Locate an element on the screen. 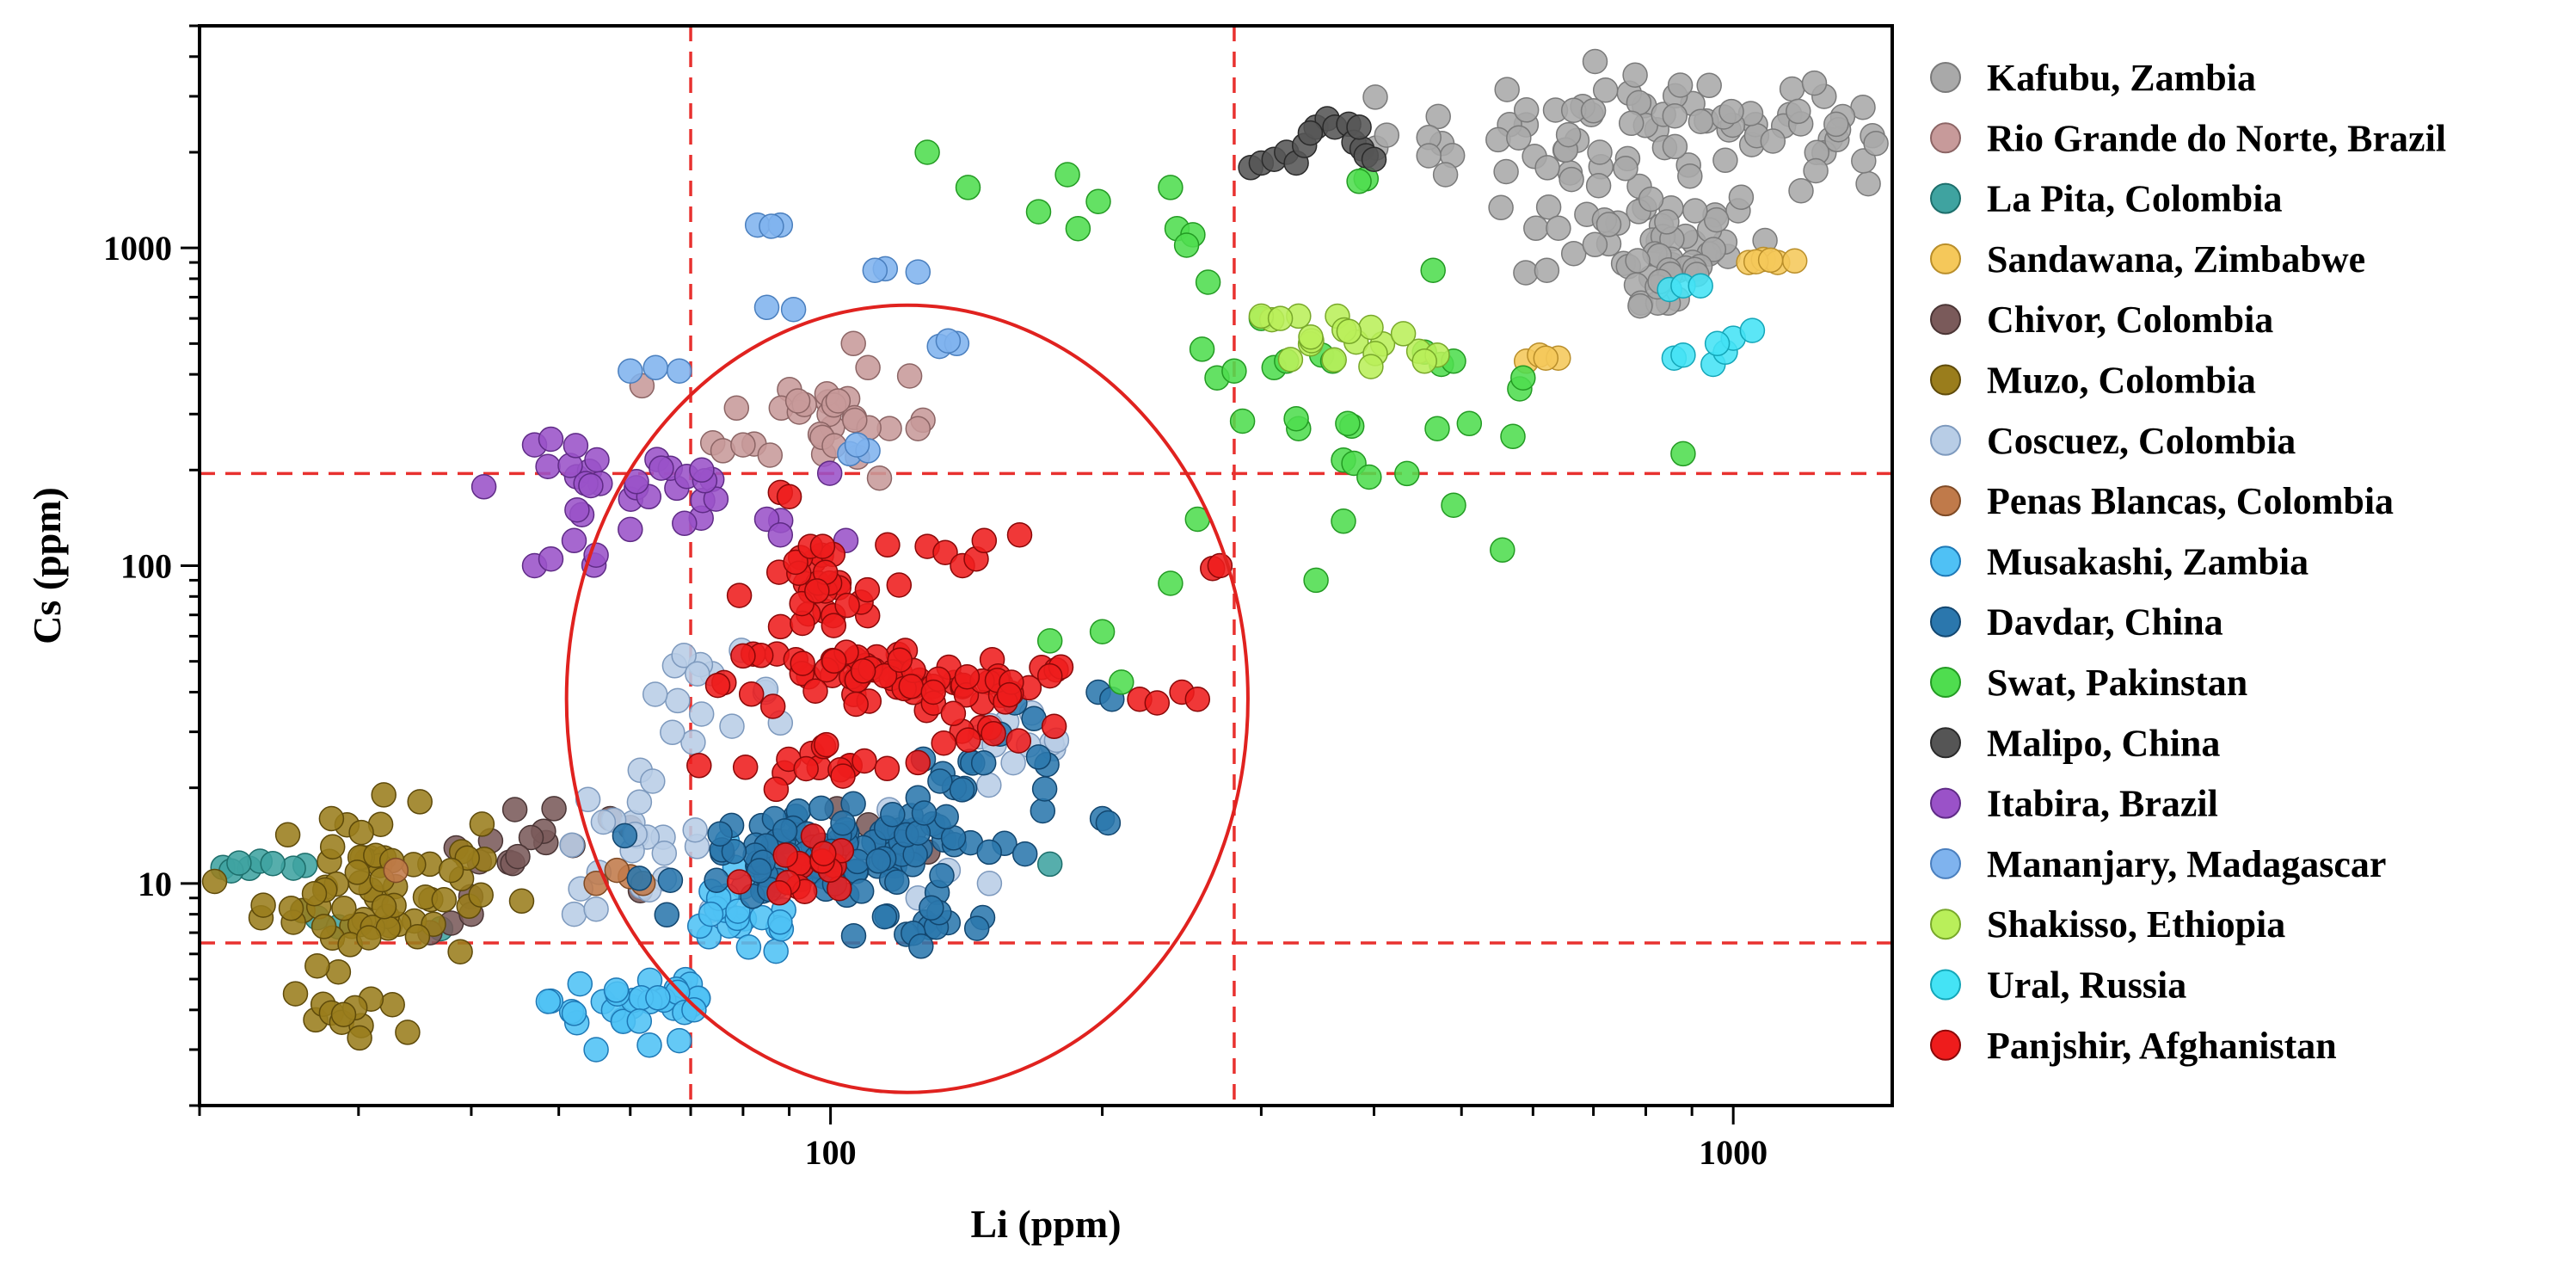 The height and width of the screenshot is (1263, 2576). series-panjshir-afghanistan is located at coordinates (959, 692).